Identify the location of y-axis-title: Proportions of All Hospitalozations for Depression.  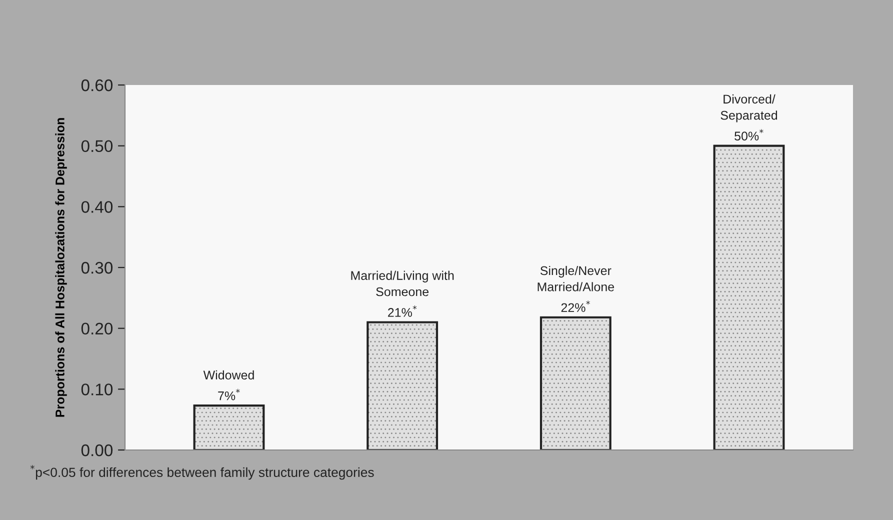
(61, 267).